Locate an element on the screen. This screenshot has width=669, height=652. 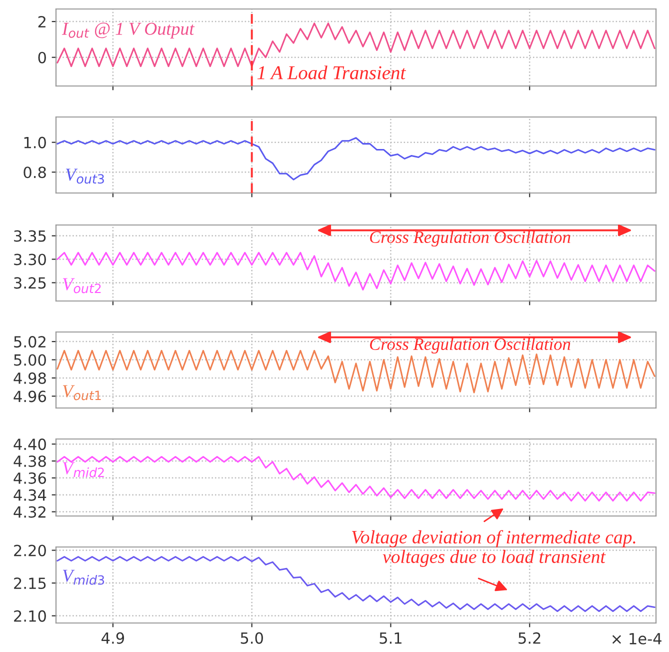
y-tick-label: 2 is located at coordinates (42, 22).